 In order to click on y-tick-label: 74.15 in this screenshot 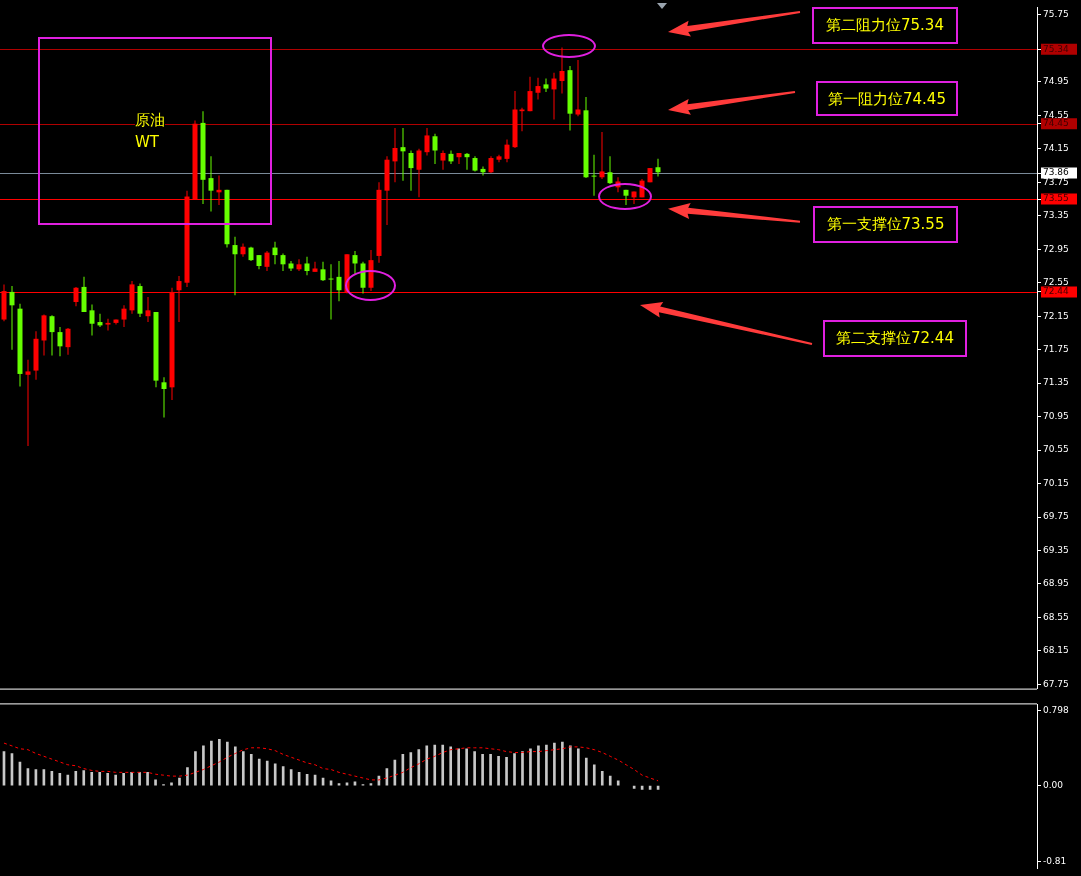, I will do `click(1056, 148)`.